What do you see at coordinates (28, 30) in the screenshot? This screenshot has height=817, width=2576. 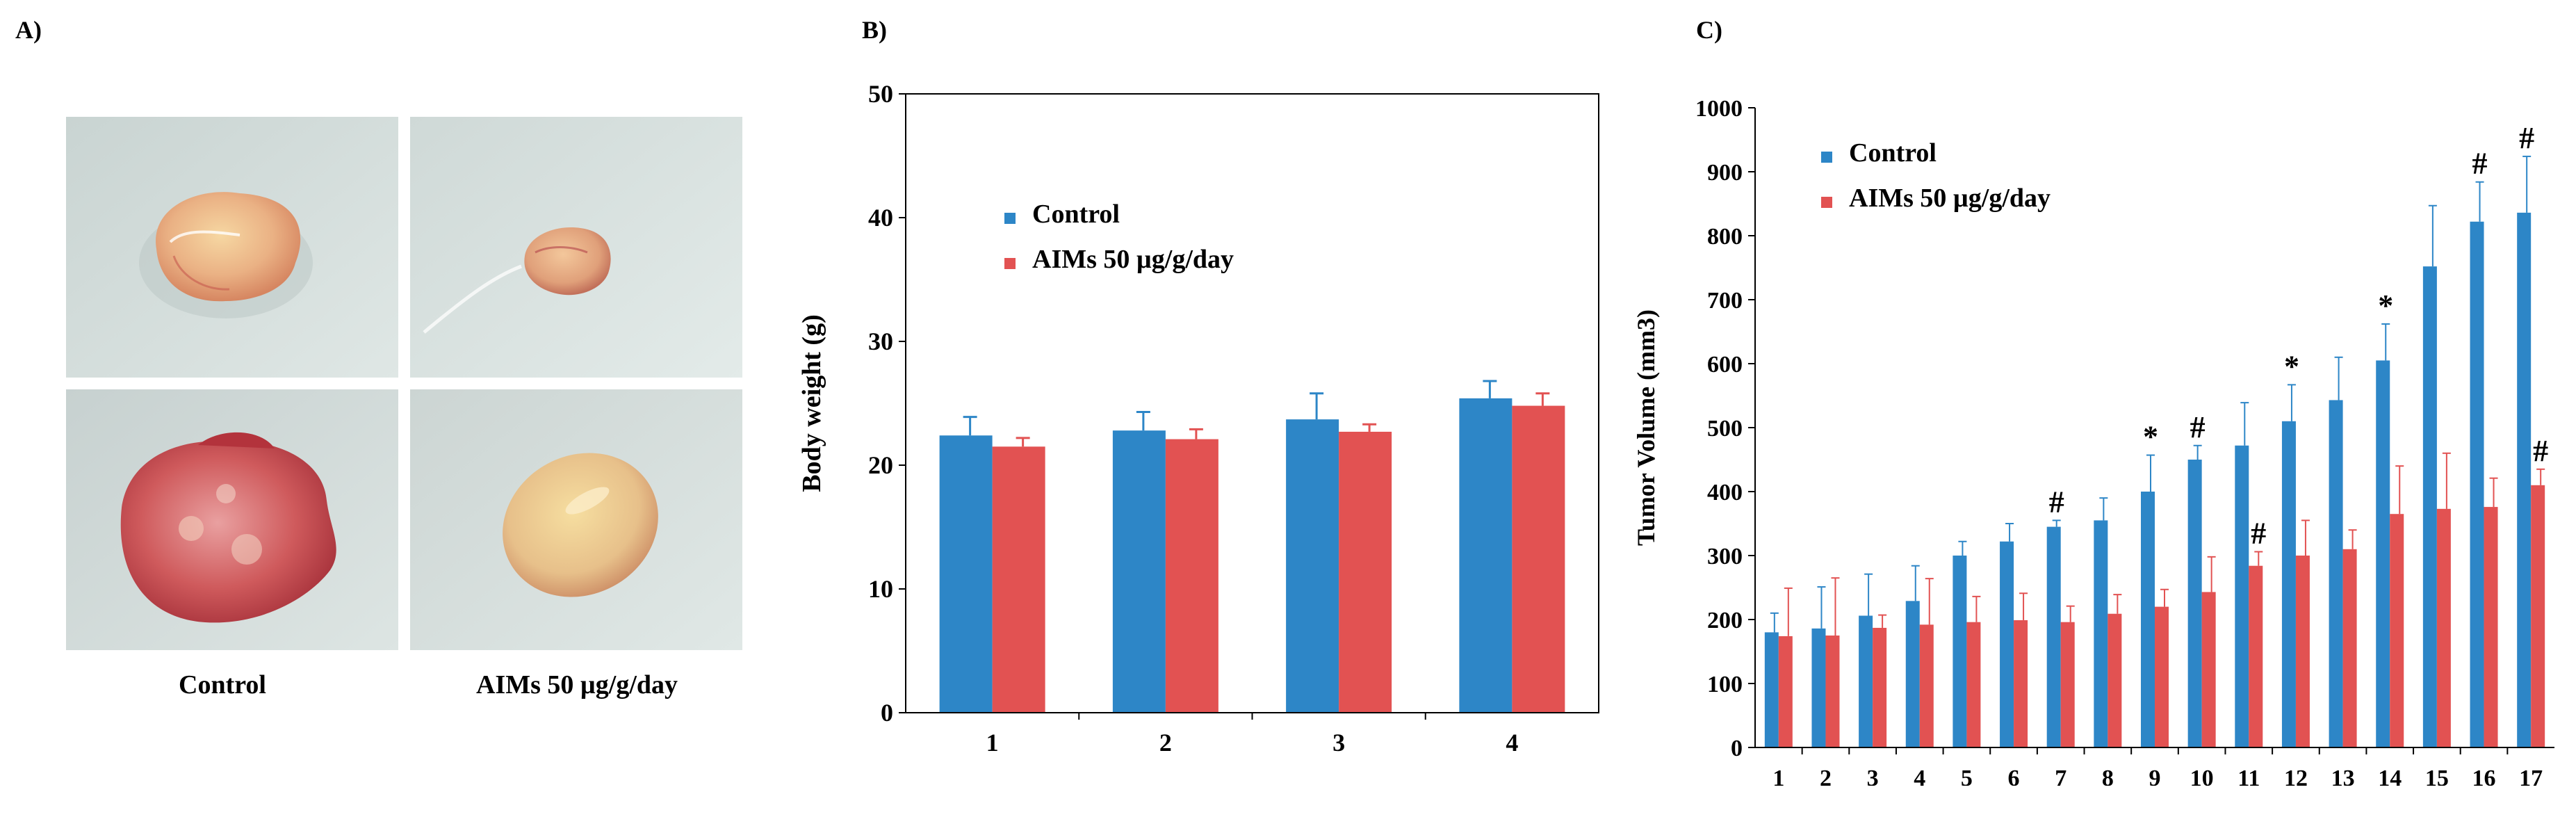 I see `panel-a-label: A)` at bounding box center [28, 30].